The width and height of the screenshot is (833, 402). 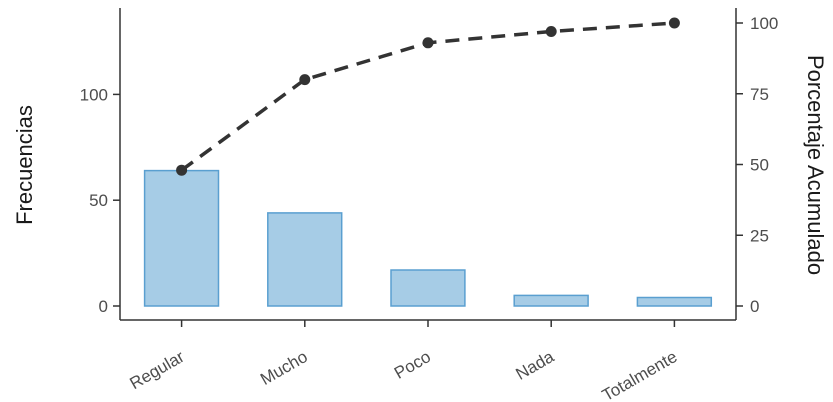 What do you see at coordinates (759, 235) in the screenshot?
I see `y-tick-label-right-25: 25` at bounding box center [759, 235].